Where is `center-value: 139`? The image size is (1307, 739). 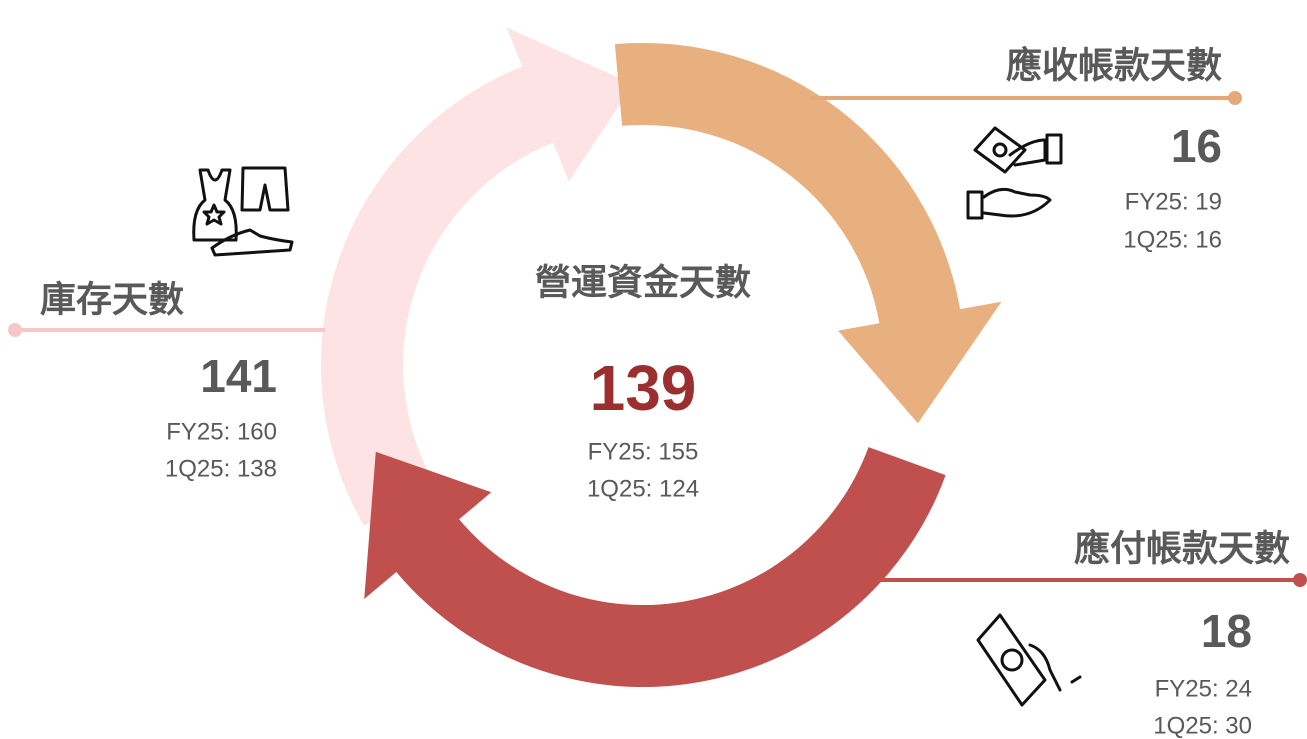 center-value: 139 is located at coordinates (643, 388).